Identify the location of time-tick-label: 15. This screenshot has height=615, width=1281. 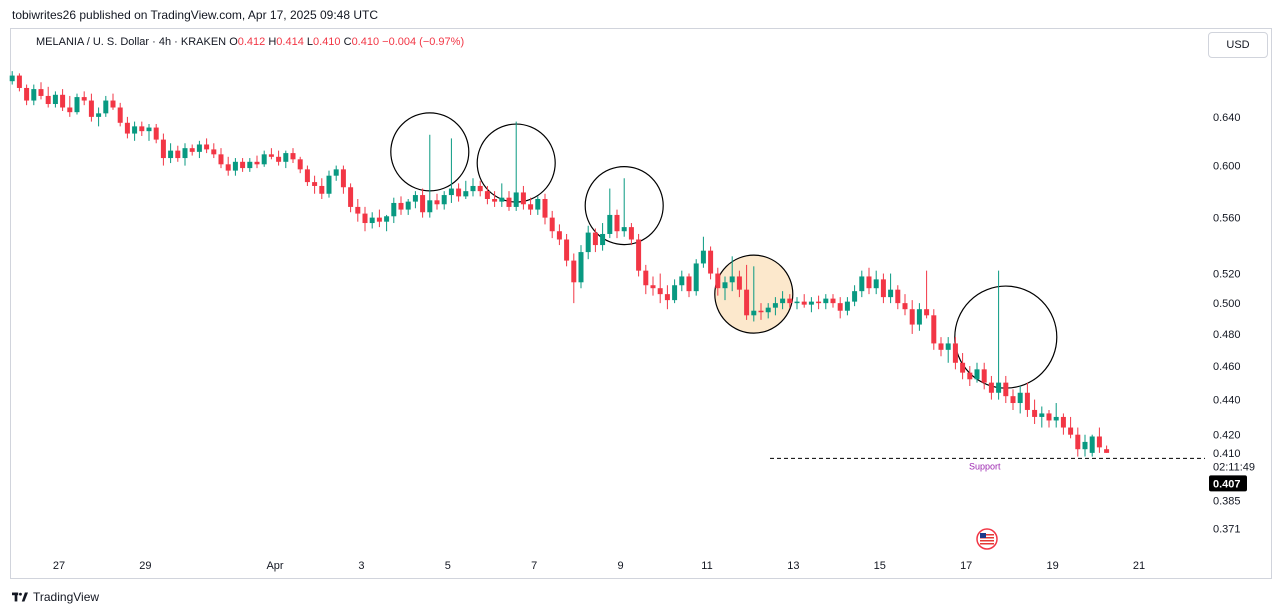
(880, 566).